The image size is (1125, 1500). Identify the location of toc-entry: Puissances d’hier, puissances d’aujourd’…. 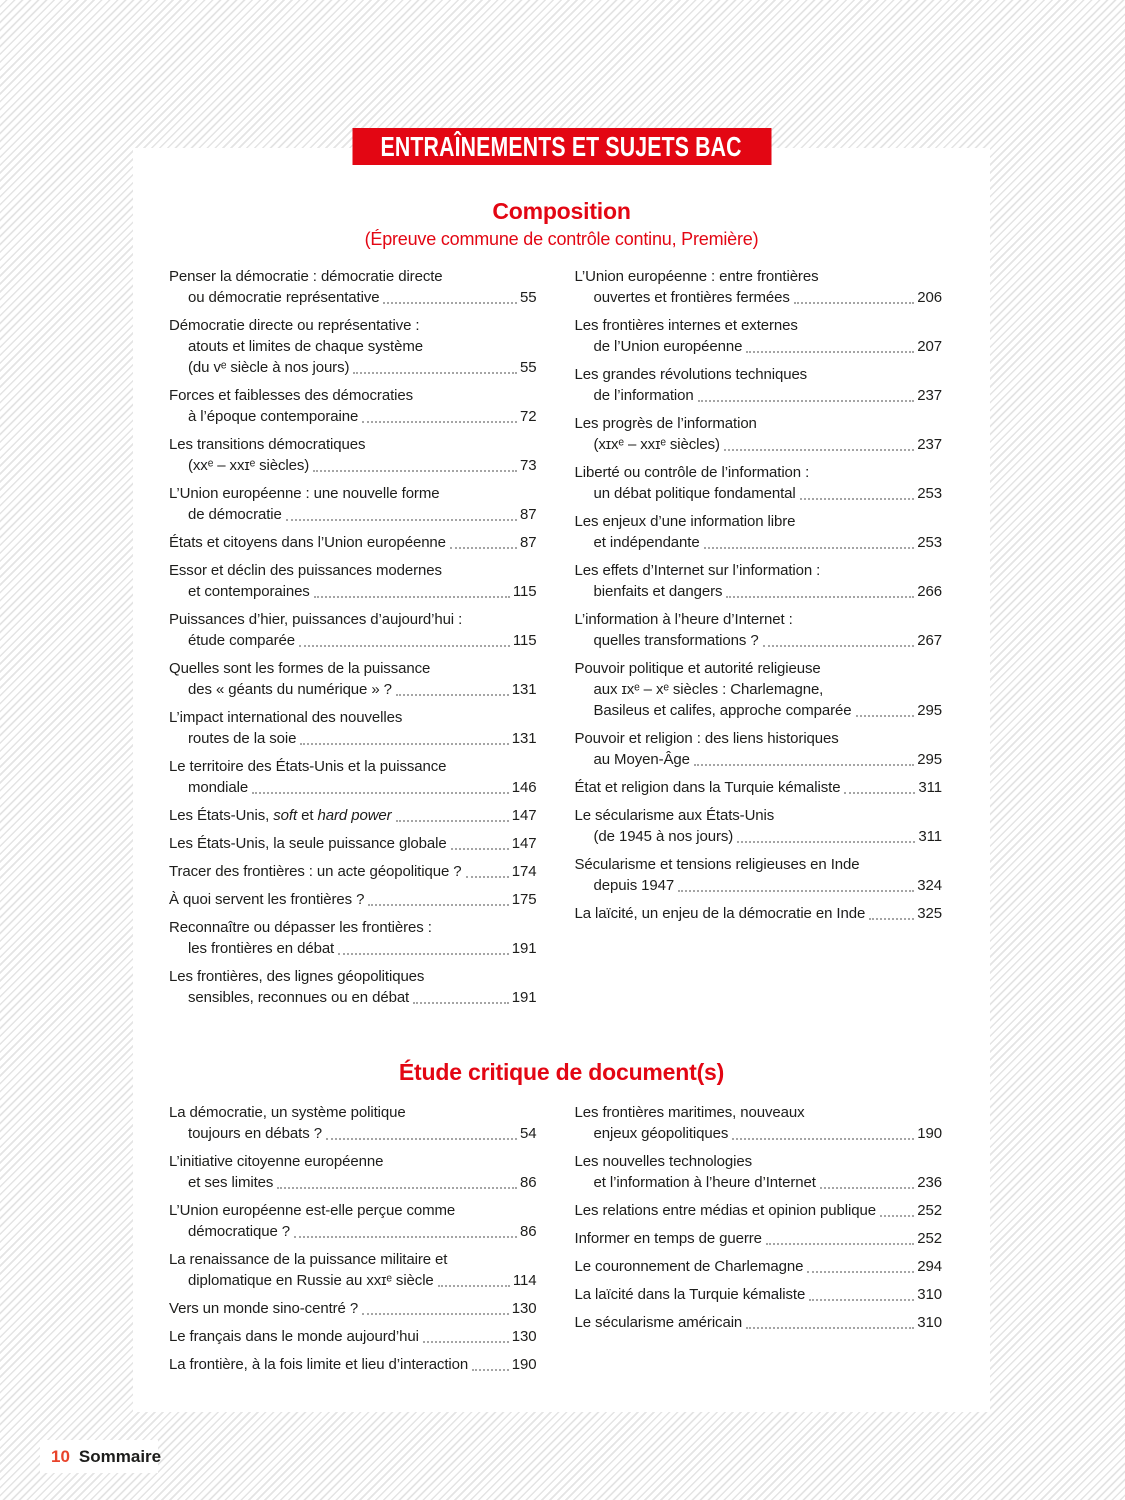
(353, 630).